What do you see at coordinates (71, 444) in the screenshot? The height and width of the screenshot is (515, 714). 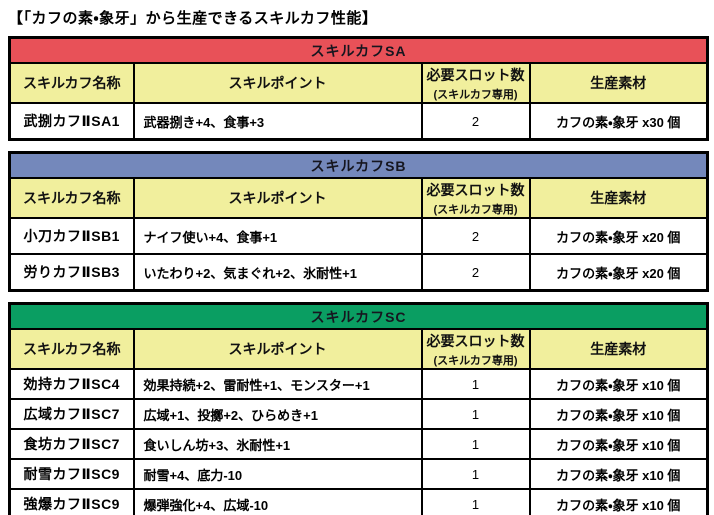 I see `cuff-name: 食坊カフⅡSC7` at bounding box center [71, 444].